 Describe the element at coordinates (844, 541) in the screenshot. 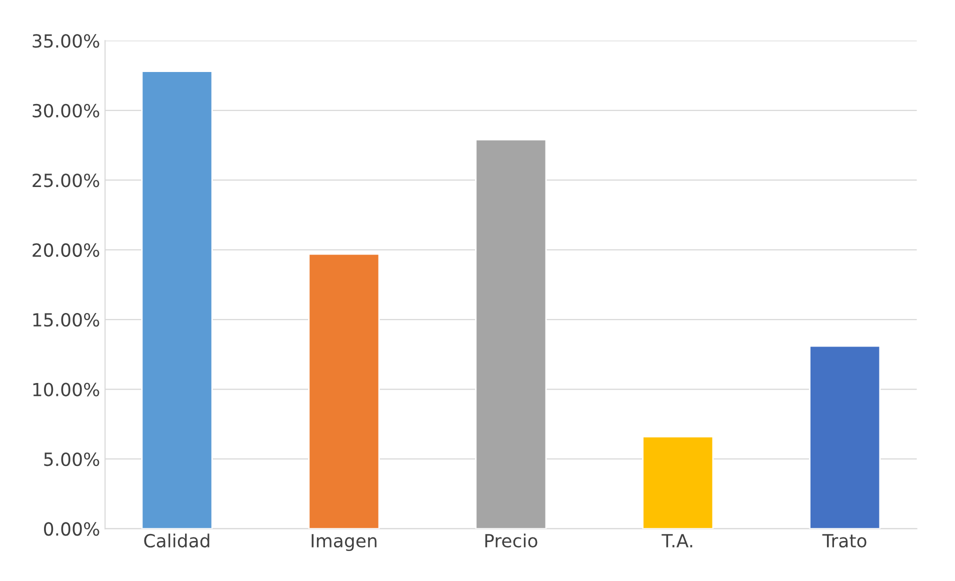

I see `x-tick-label: Trato` at that location.